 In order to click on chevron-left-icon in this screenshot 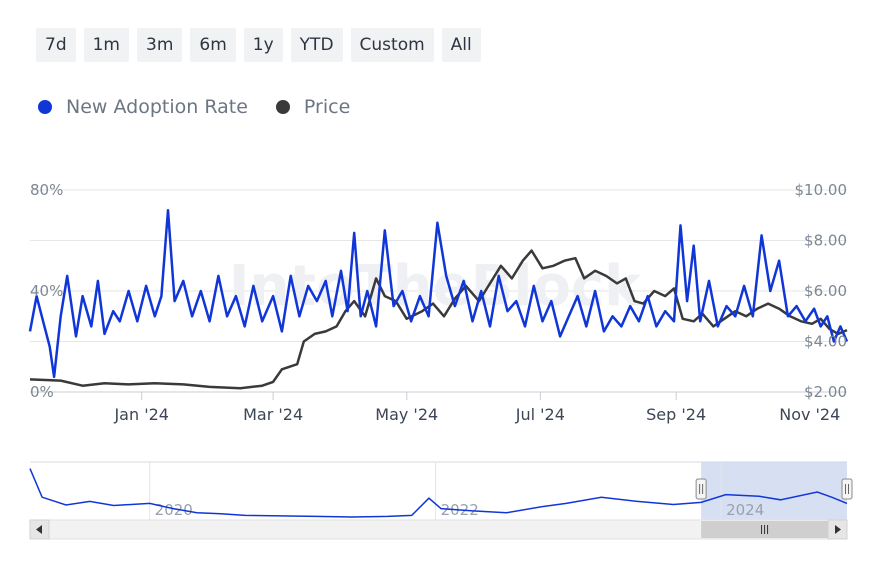, I will do `click(39, 529)`.